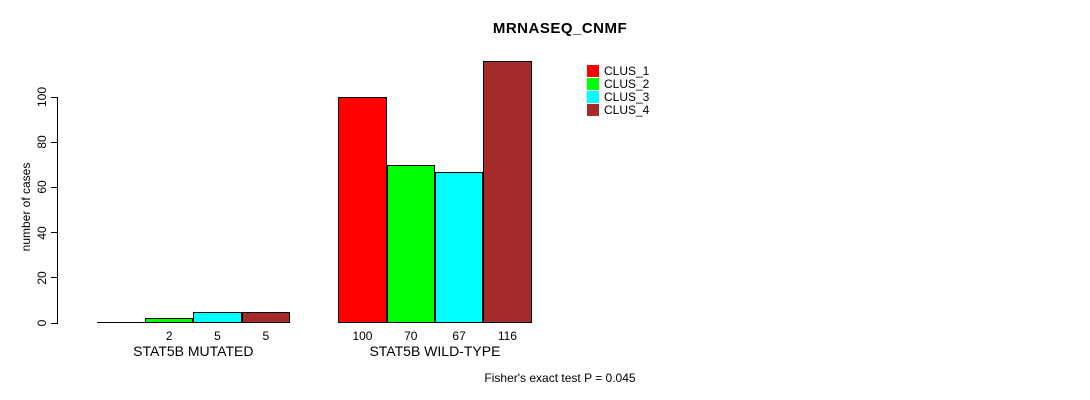  I want to click on legend-label: CLUS_1, so click(627, 71).